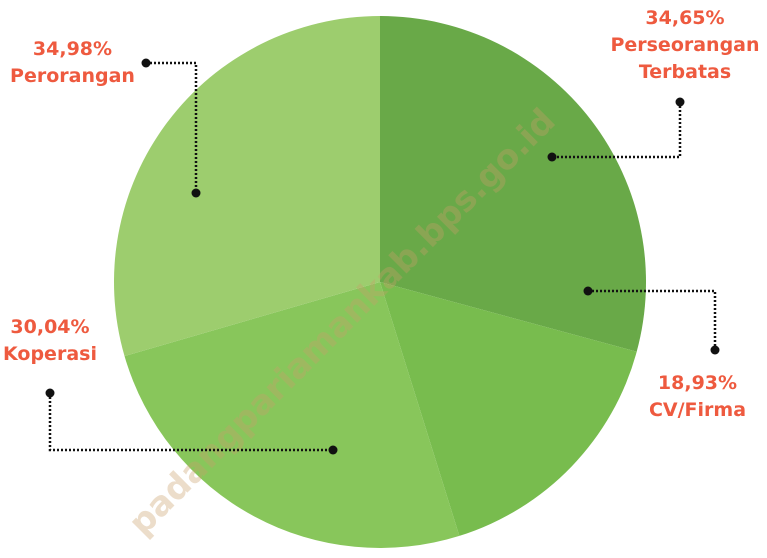 The width and height of the screenshot is (767, 558). I want to click on category-label: Perseorangan Terbatas, so click(685, 58).